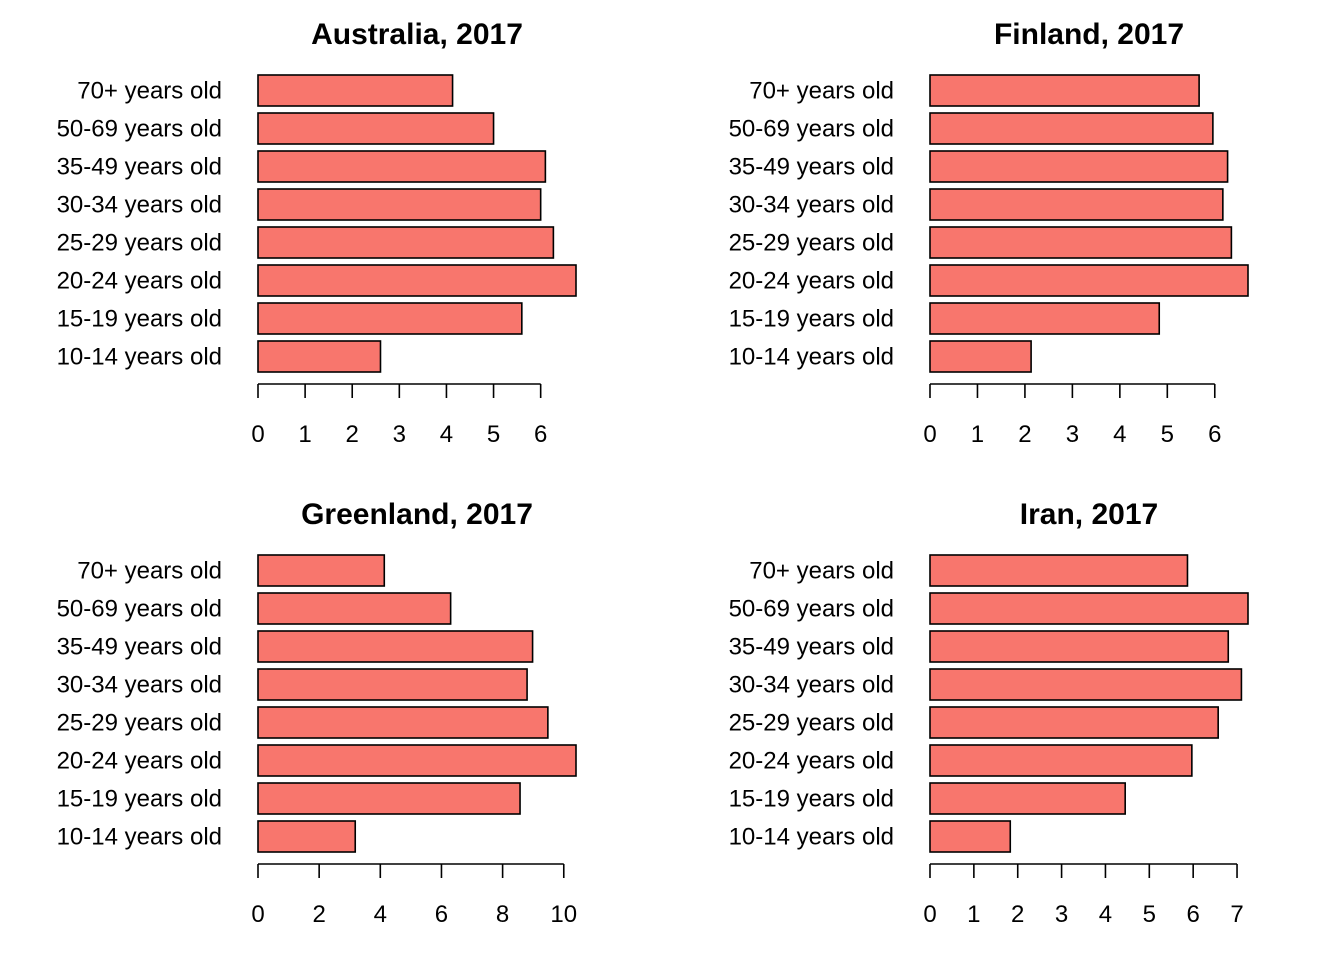  Describe the element at coordinates (502, 914) in the screenshot. I see `x-tick-label: 8` at that location.